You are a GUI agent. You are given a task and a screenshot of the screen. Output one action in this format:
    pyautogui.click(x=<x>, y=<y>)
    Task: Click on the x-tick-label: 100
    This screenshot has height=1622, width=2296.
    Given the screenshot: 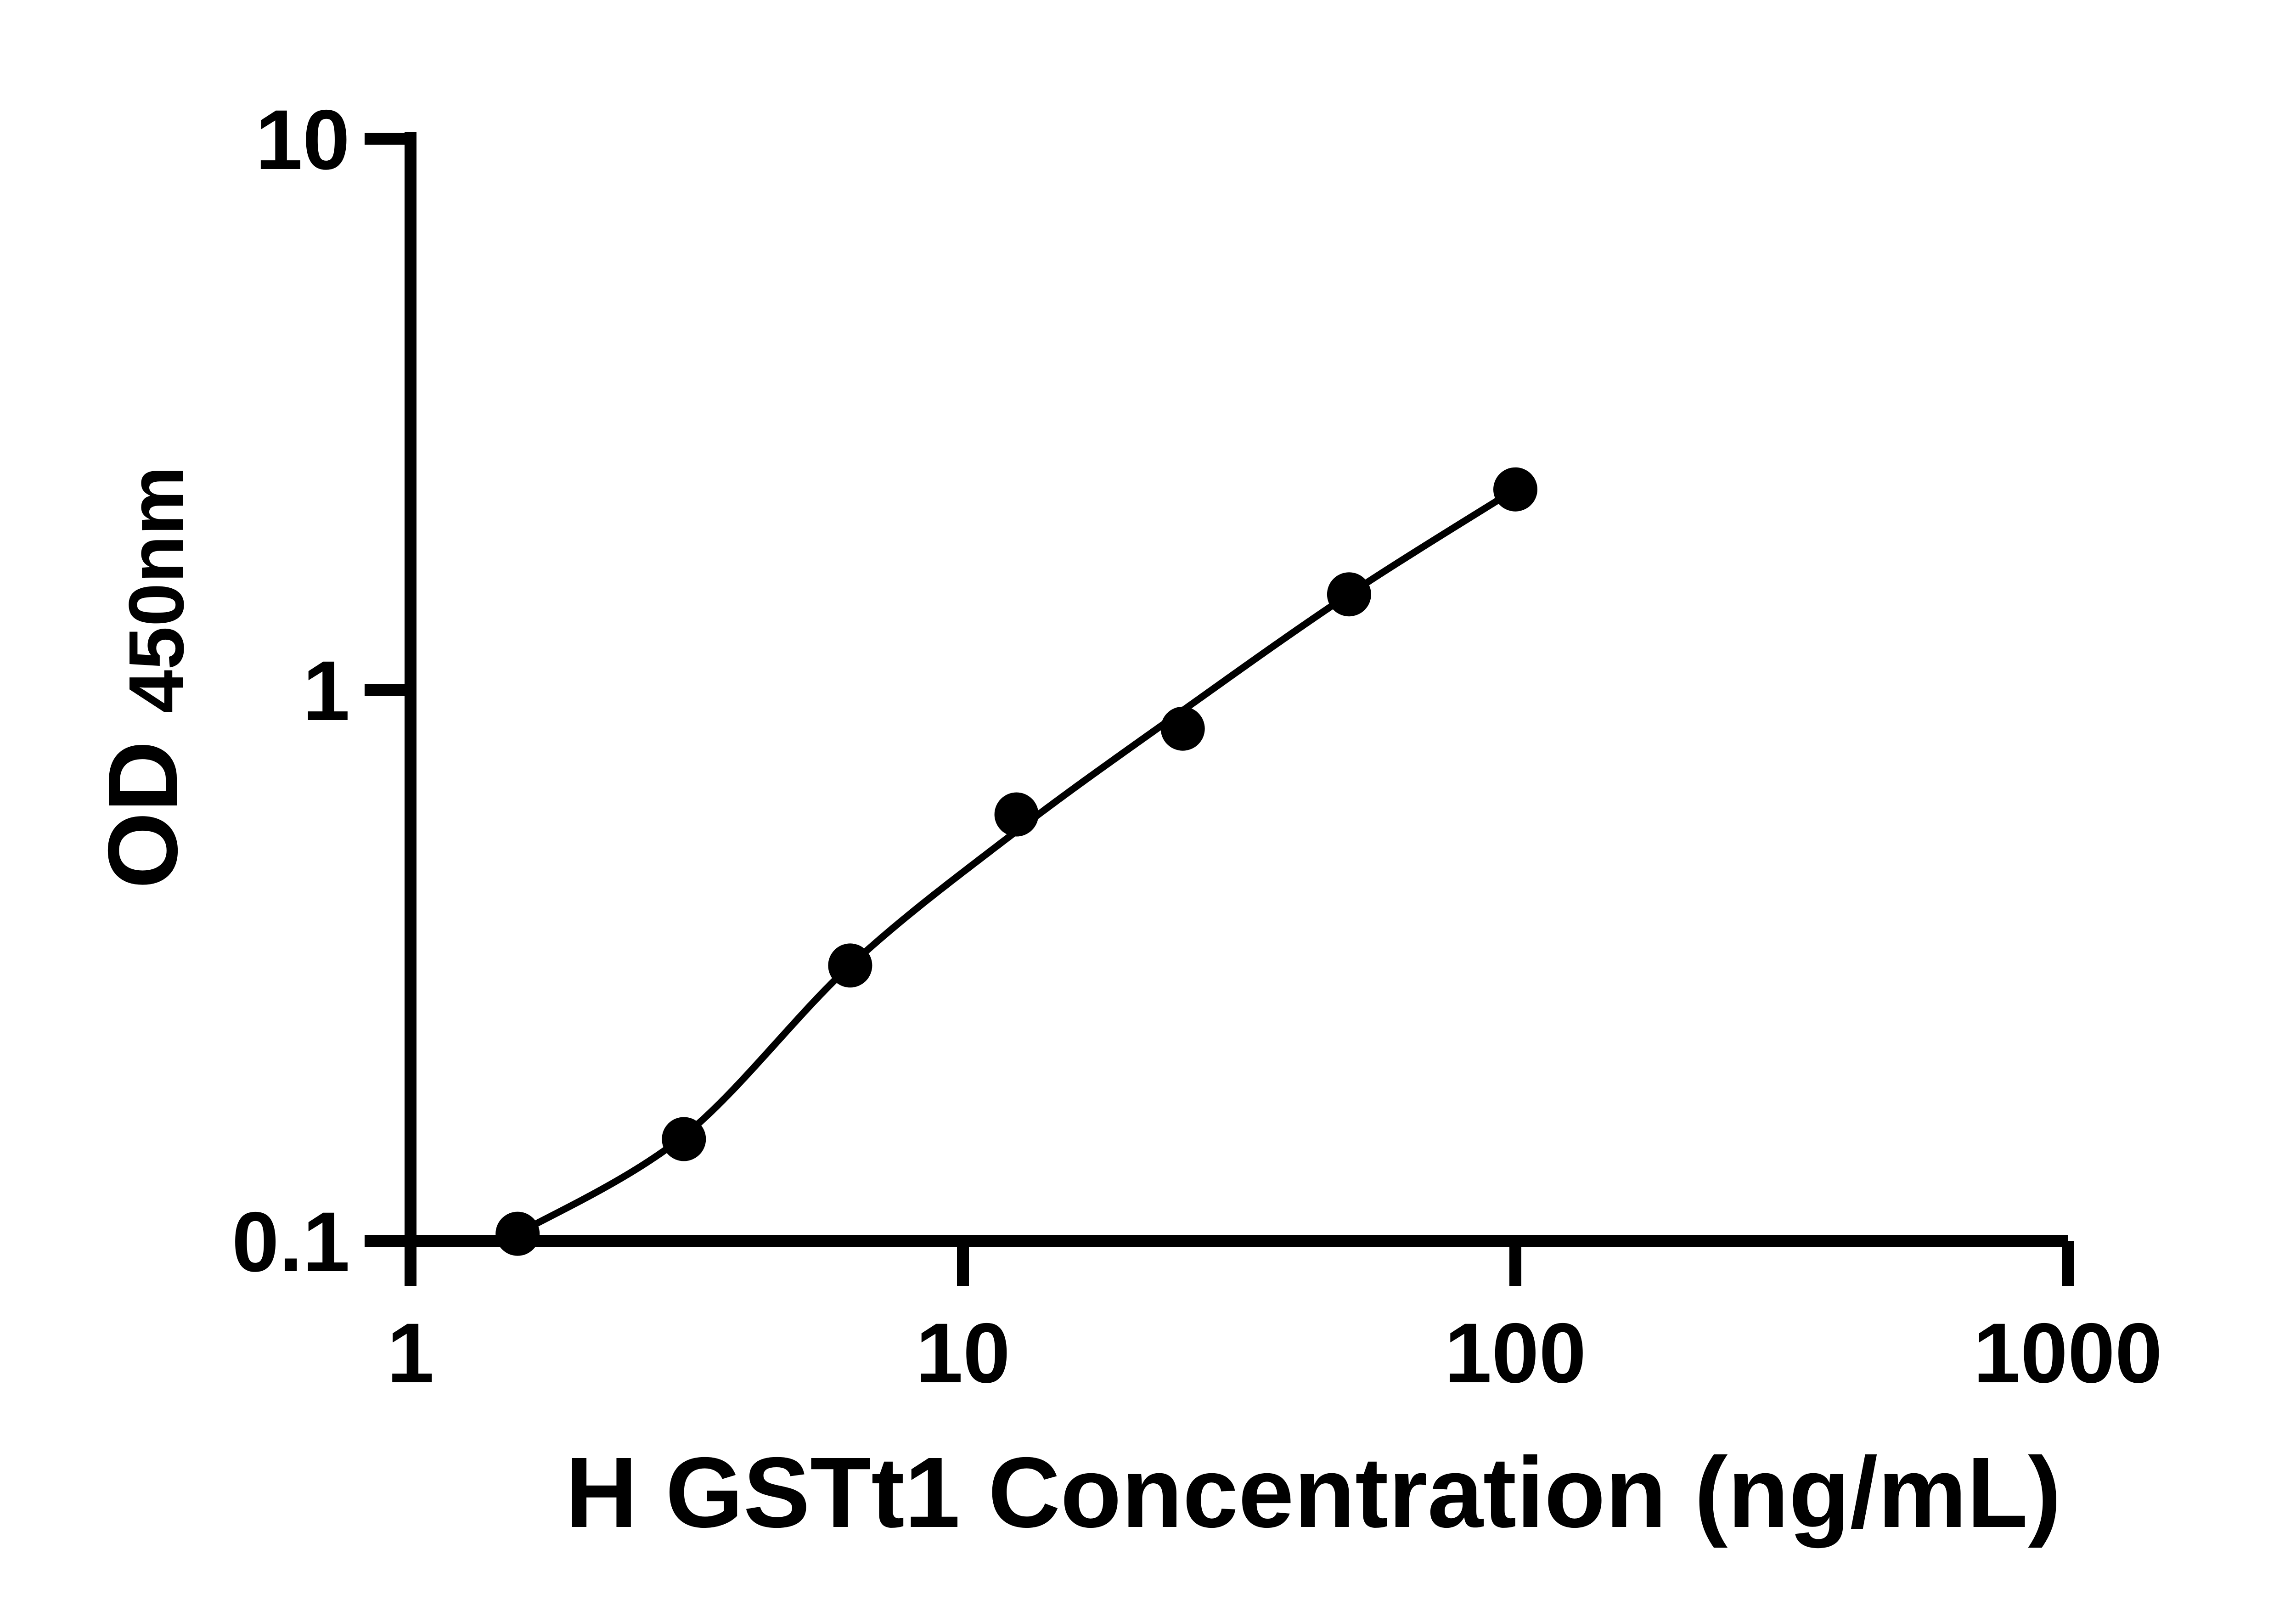 What is the action you would take?
    pyautogui.click(x=1516, y=1354)
    